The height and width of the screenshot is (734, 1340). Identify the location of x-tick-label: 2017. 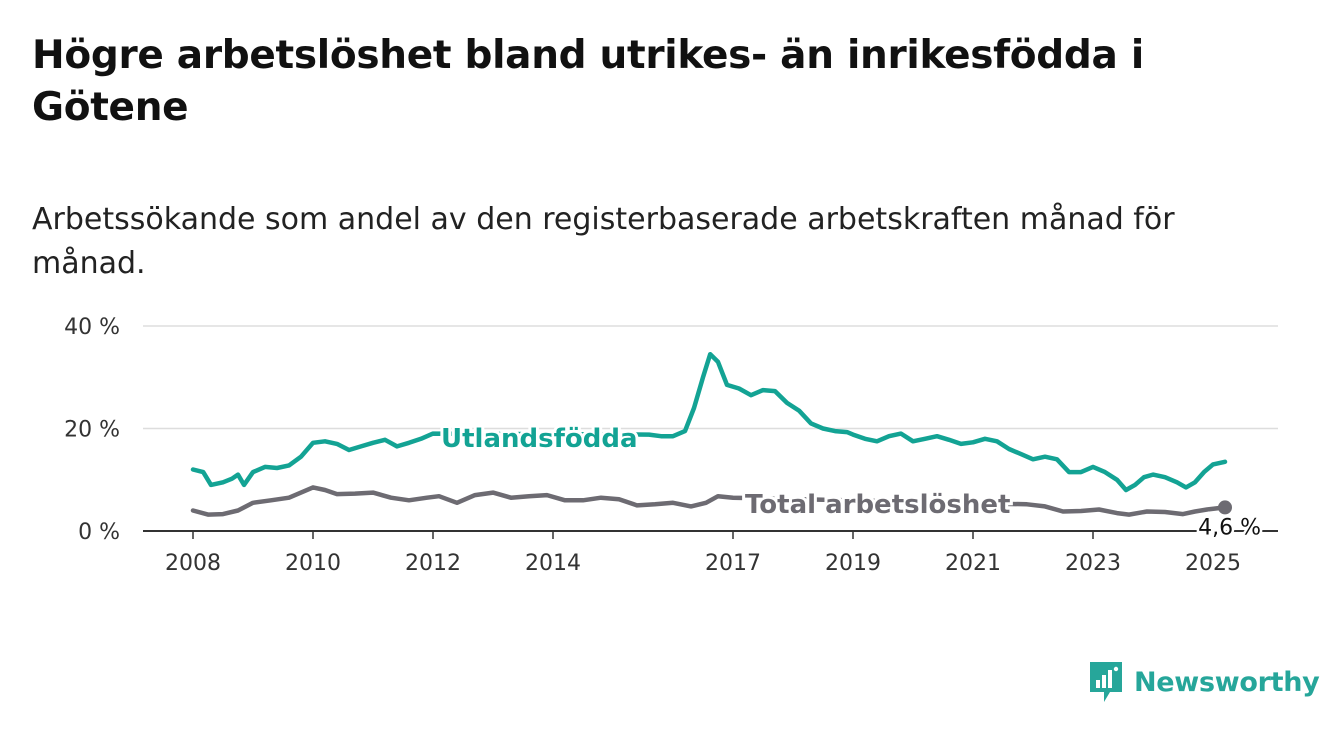
(733, 563).